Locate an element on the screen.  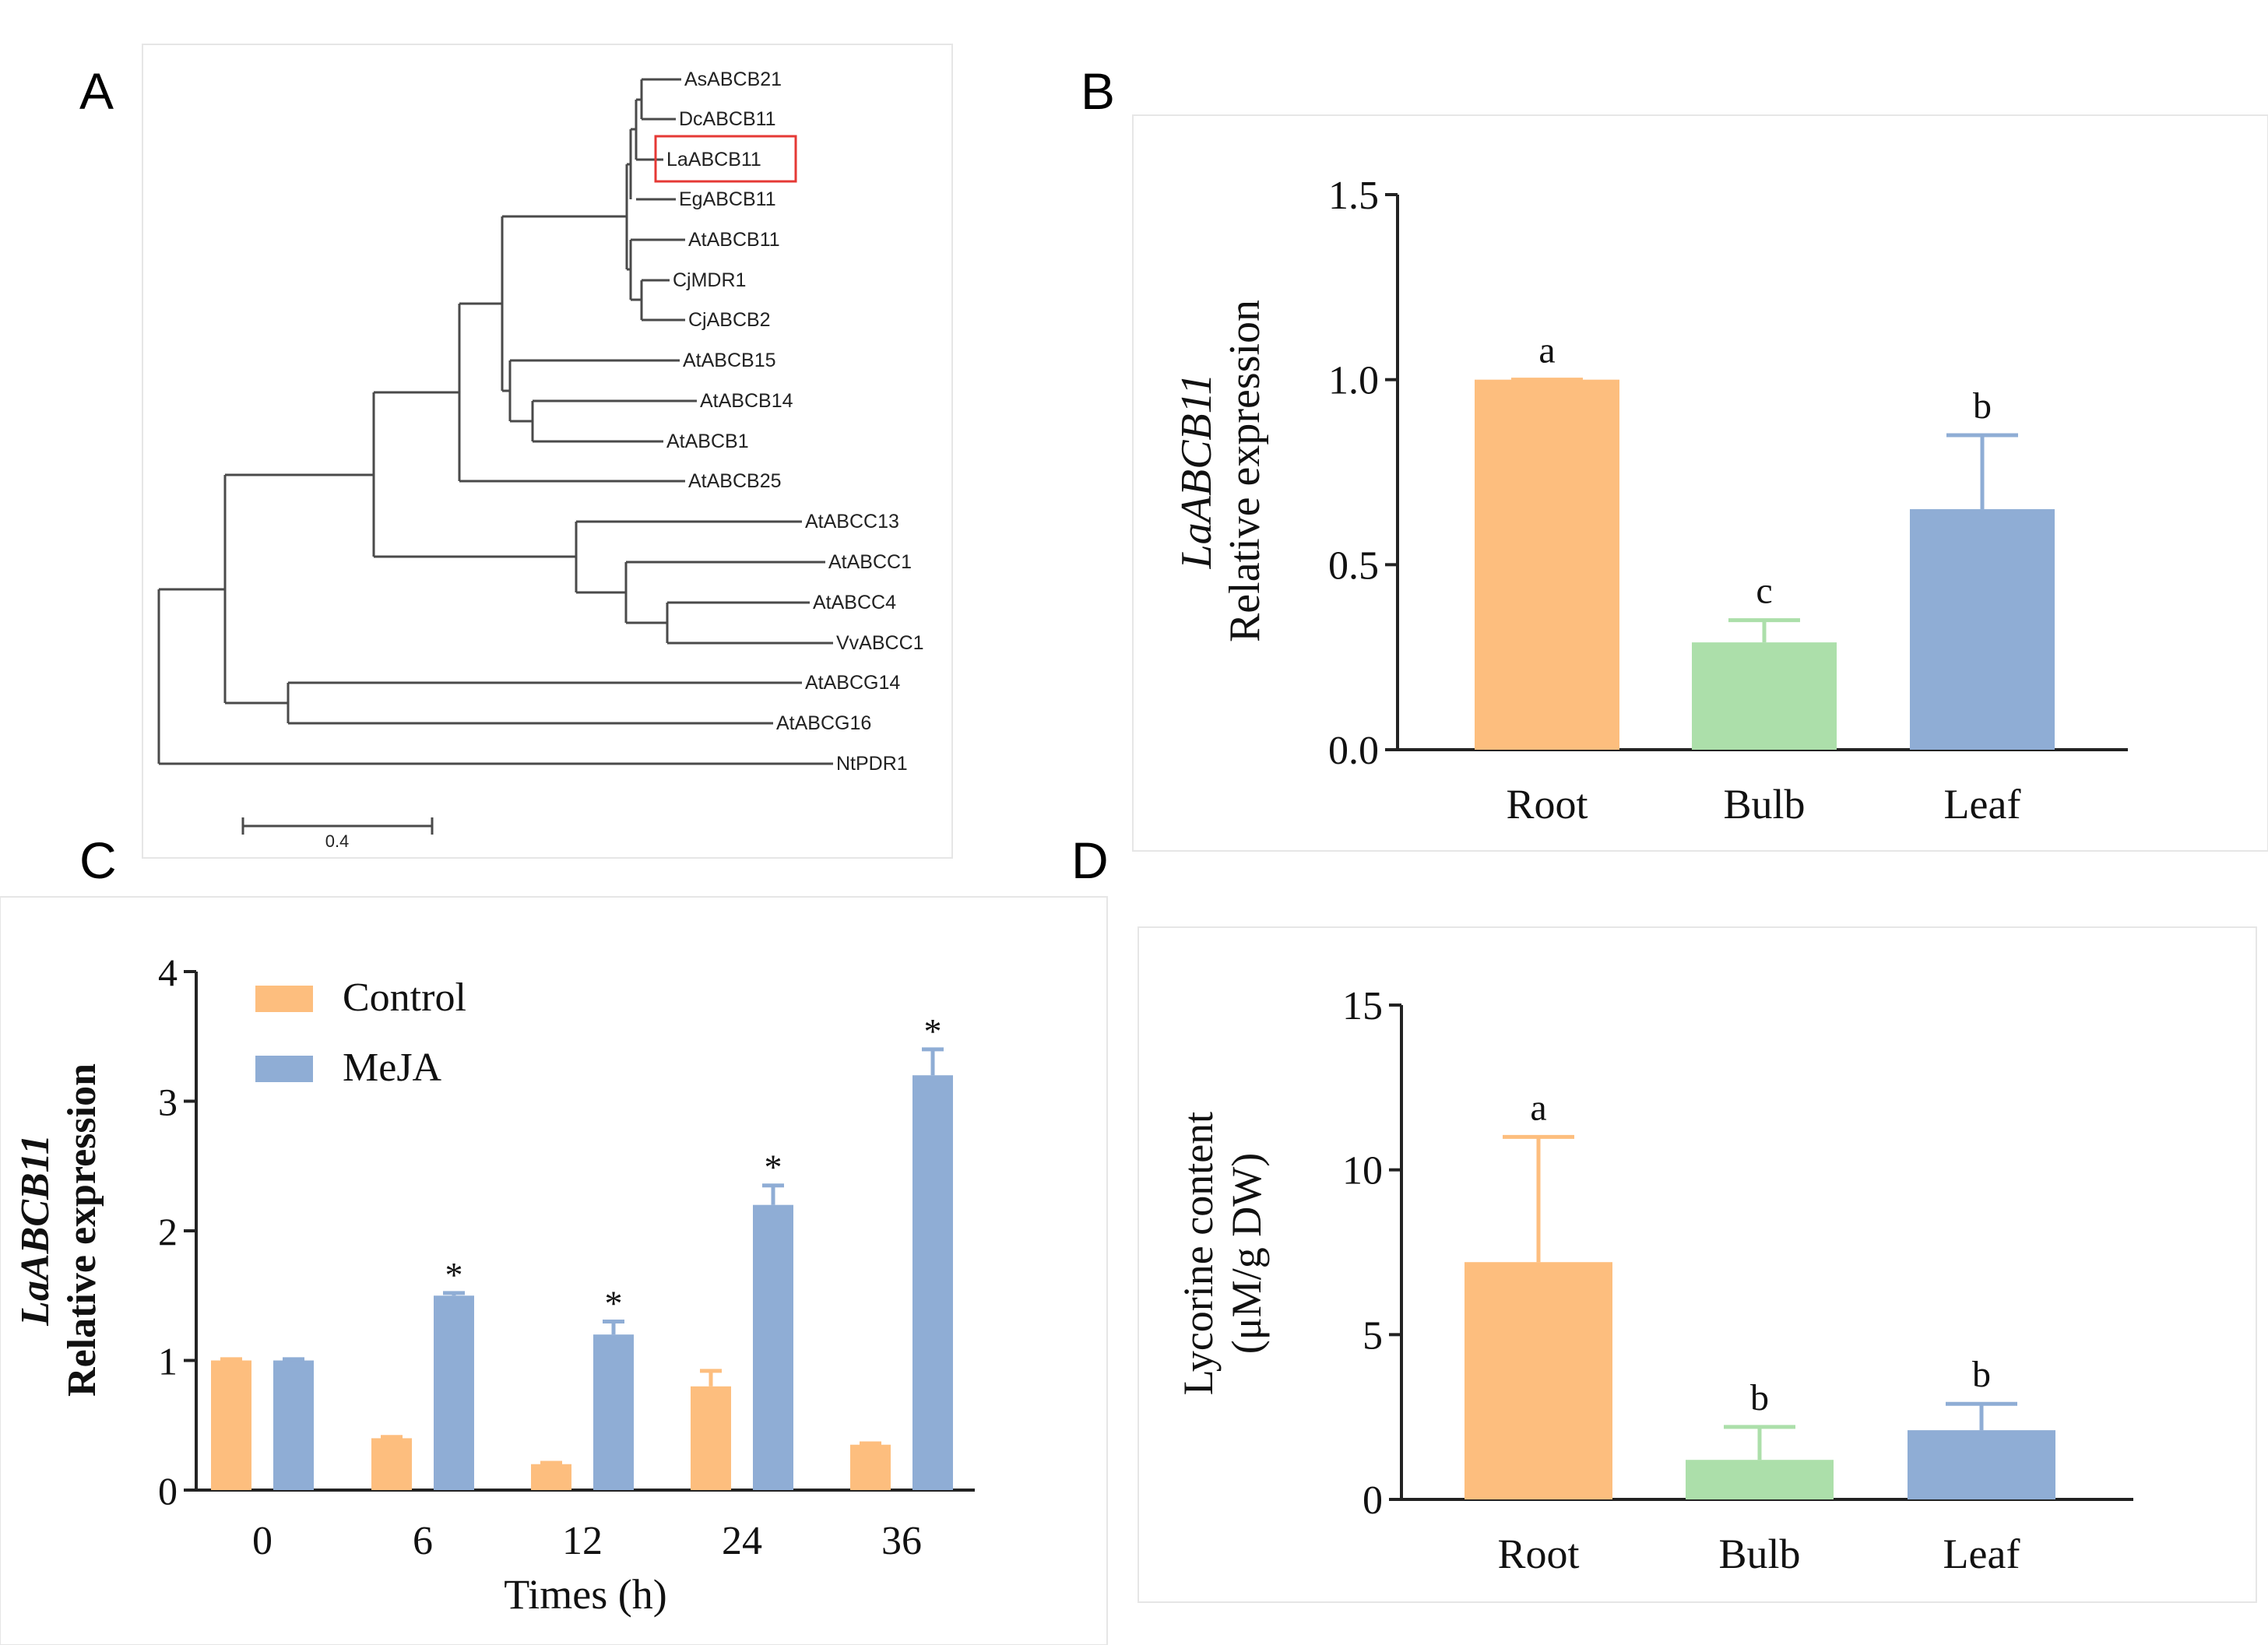
panel-b-y-label: LaABCB11Relative expression is located at coordinates (1221, 471).